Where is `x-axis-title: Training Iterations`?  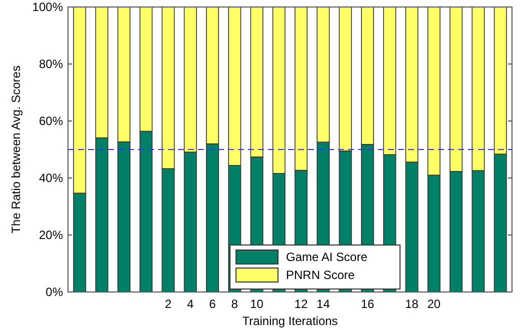
x-axis-title: Training Iterations is located at coordinates (290, 321).